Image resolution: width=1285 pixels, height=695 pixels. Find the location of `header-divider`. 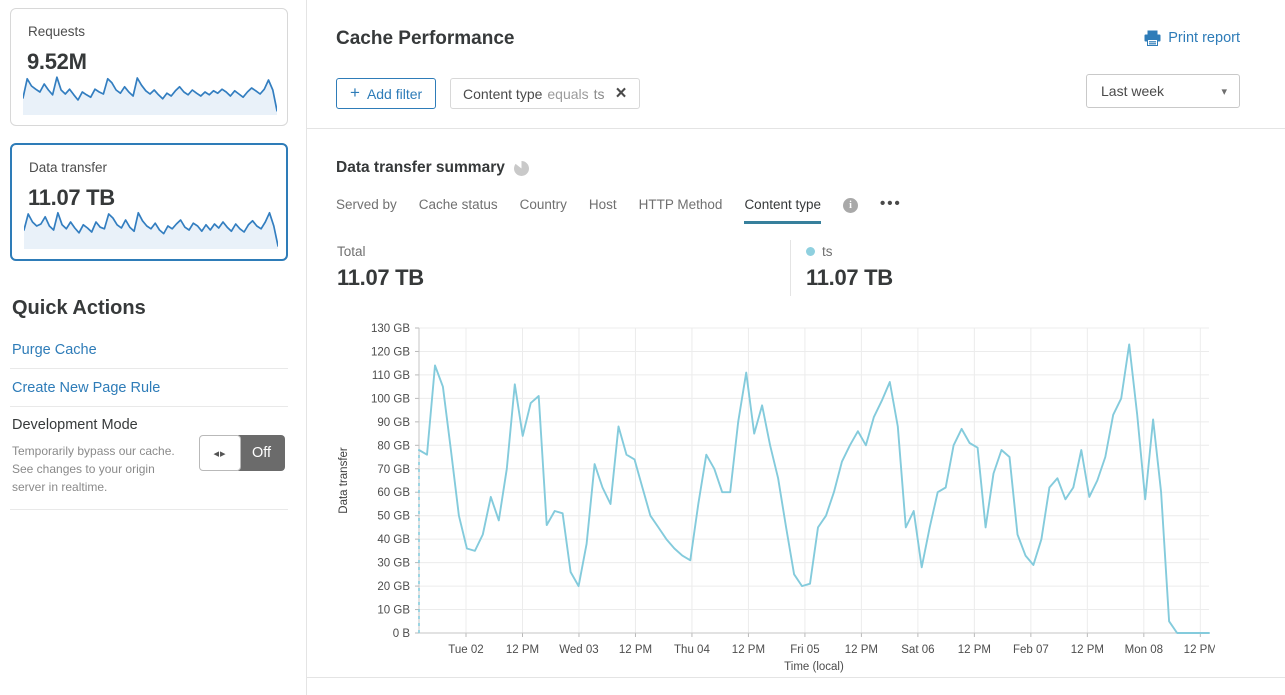

header-divider is located at coordinates (796, 128).